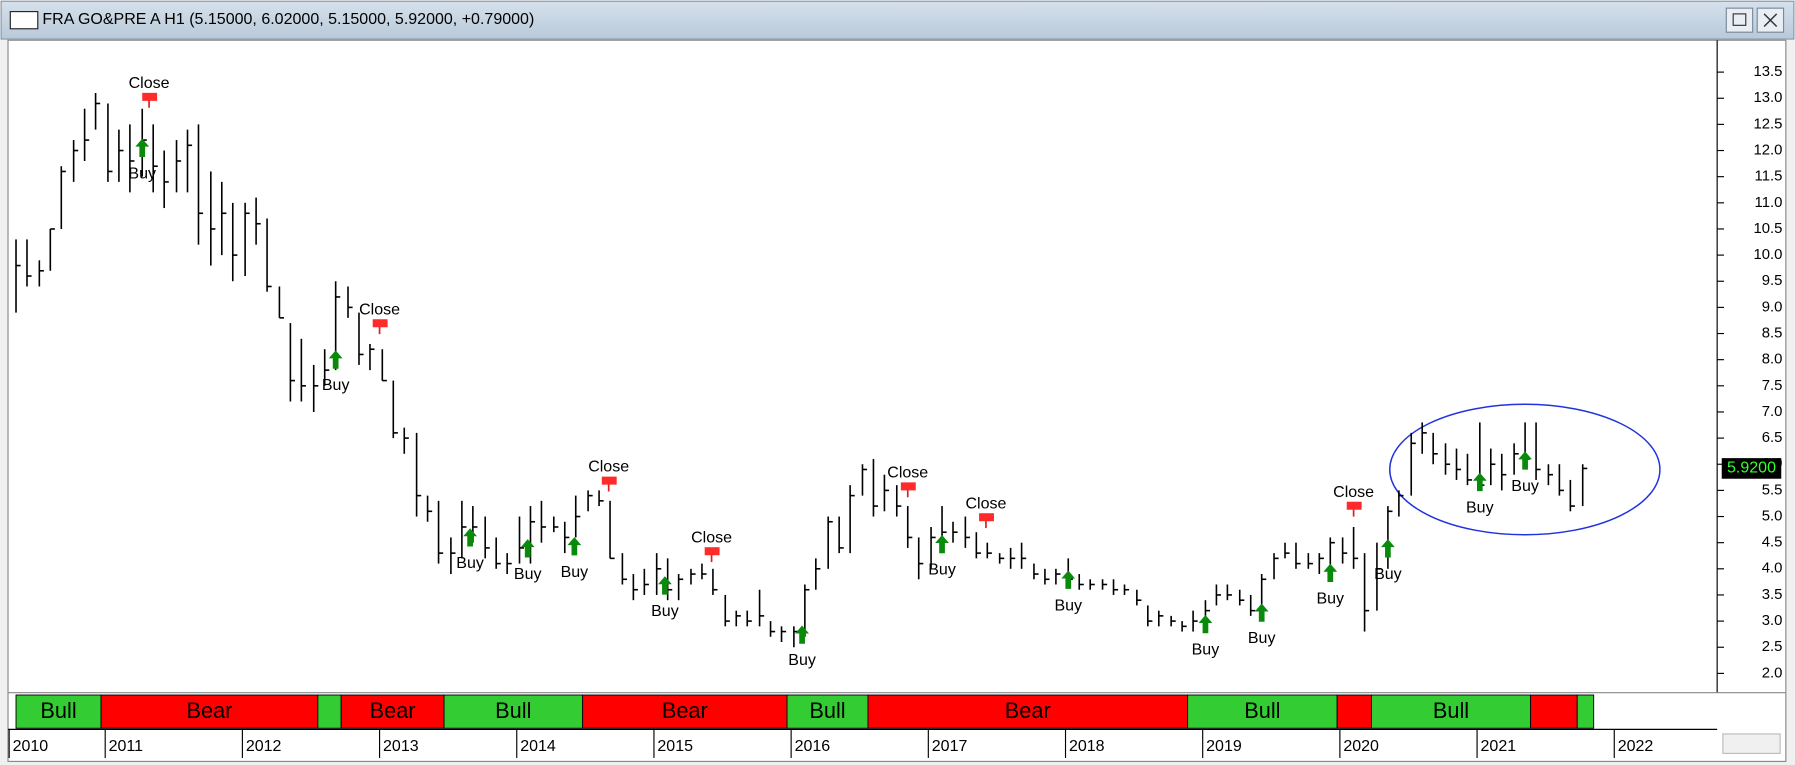  I want to click on y-tick-label: 13.0, so click(1767, 98).